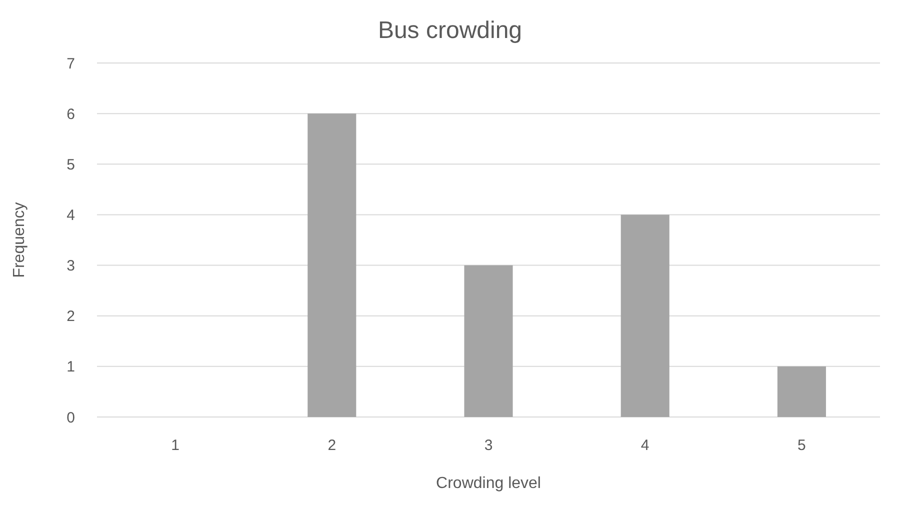  I want to click on chart-title: Bus crowding, so click(450, 30).